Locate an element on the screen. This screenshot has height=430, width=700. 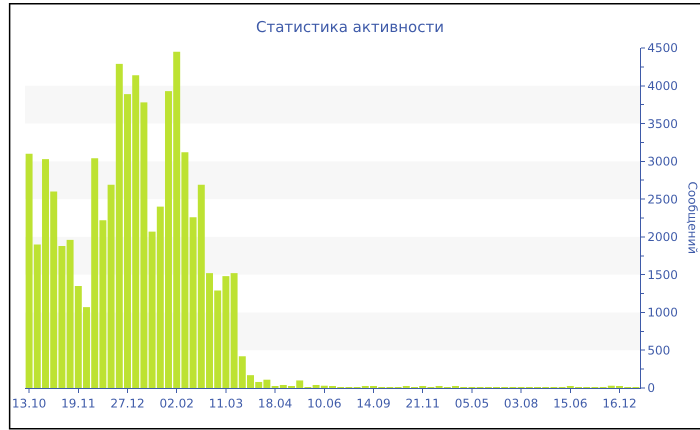
y-tick-label: 3000 is located at coordinates (662, 161).